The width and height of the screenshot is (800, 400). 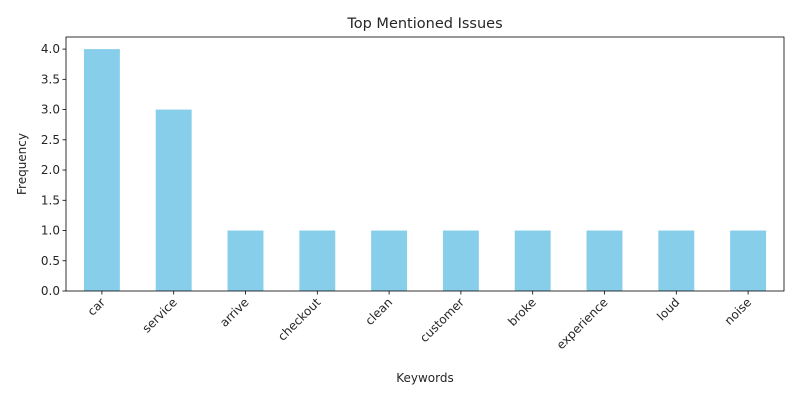 I want to click on y-tick-label: 2.5, so click(x=50, y=140).